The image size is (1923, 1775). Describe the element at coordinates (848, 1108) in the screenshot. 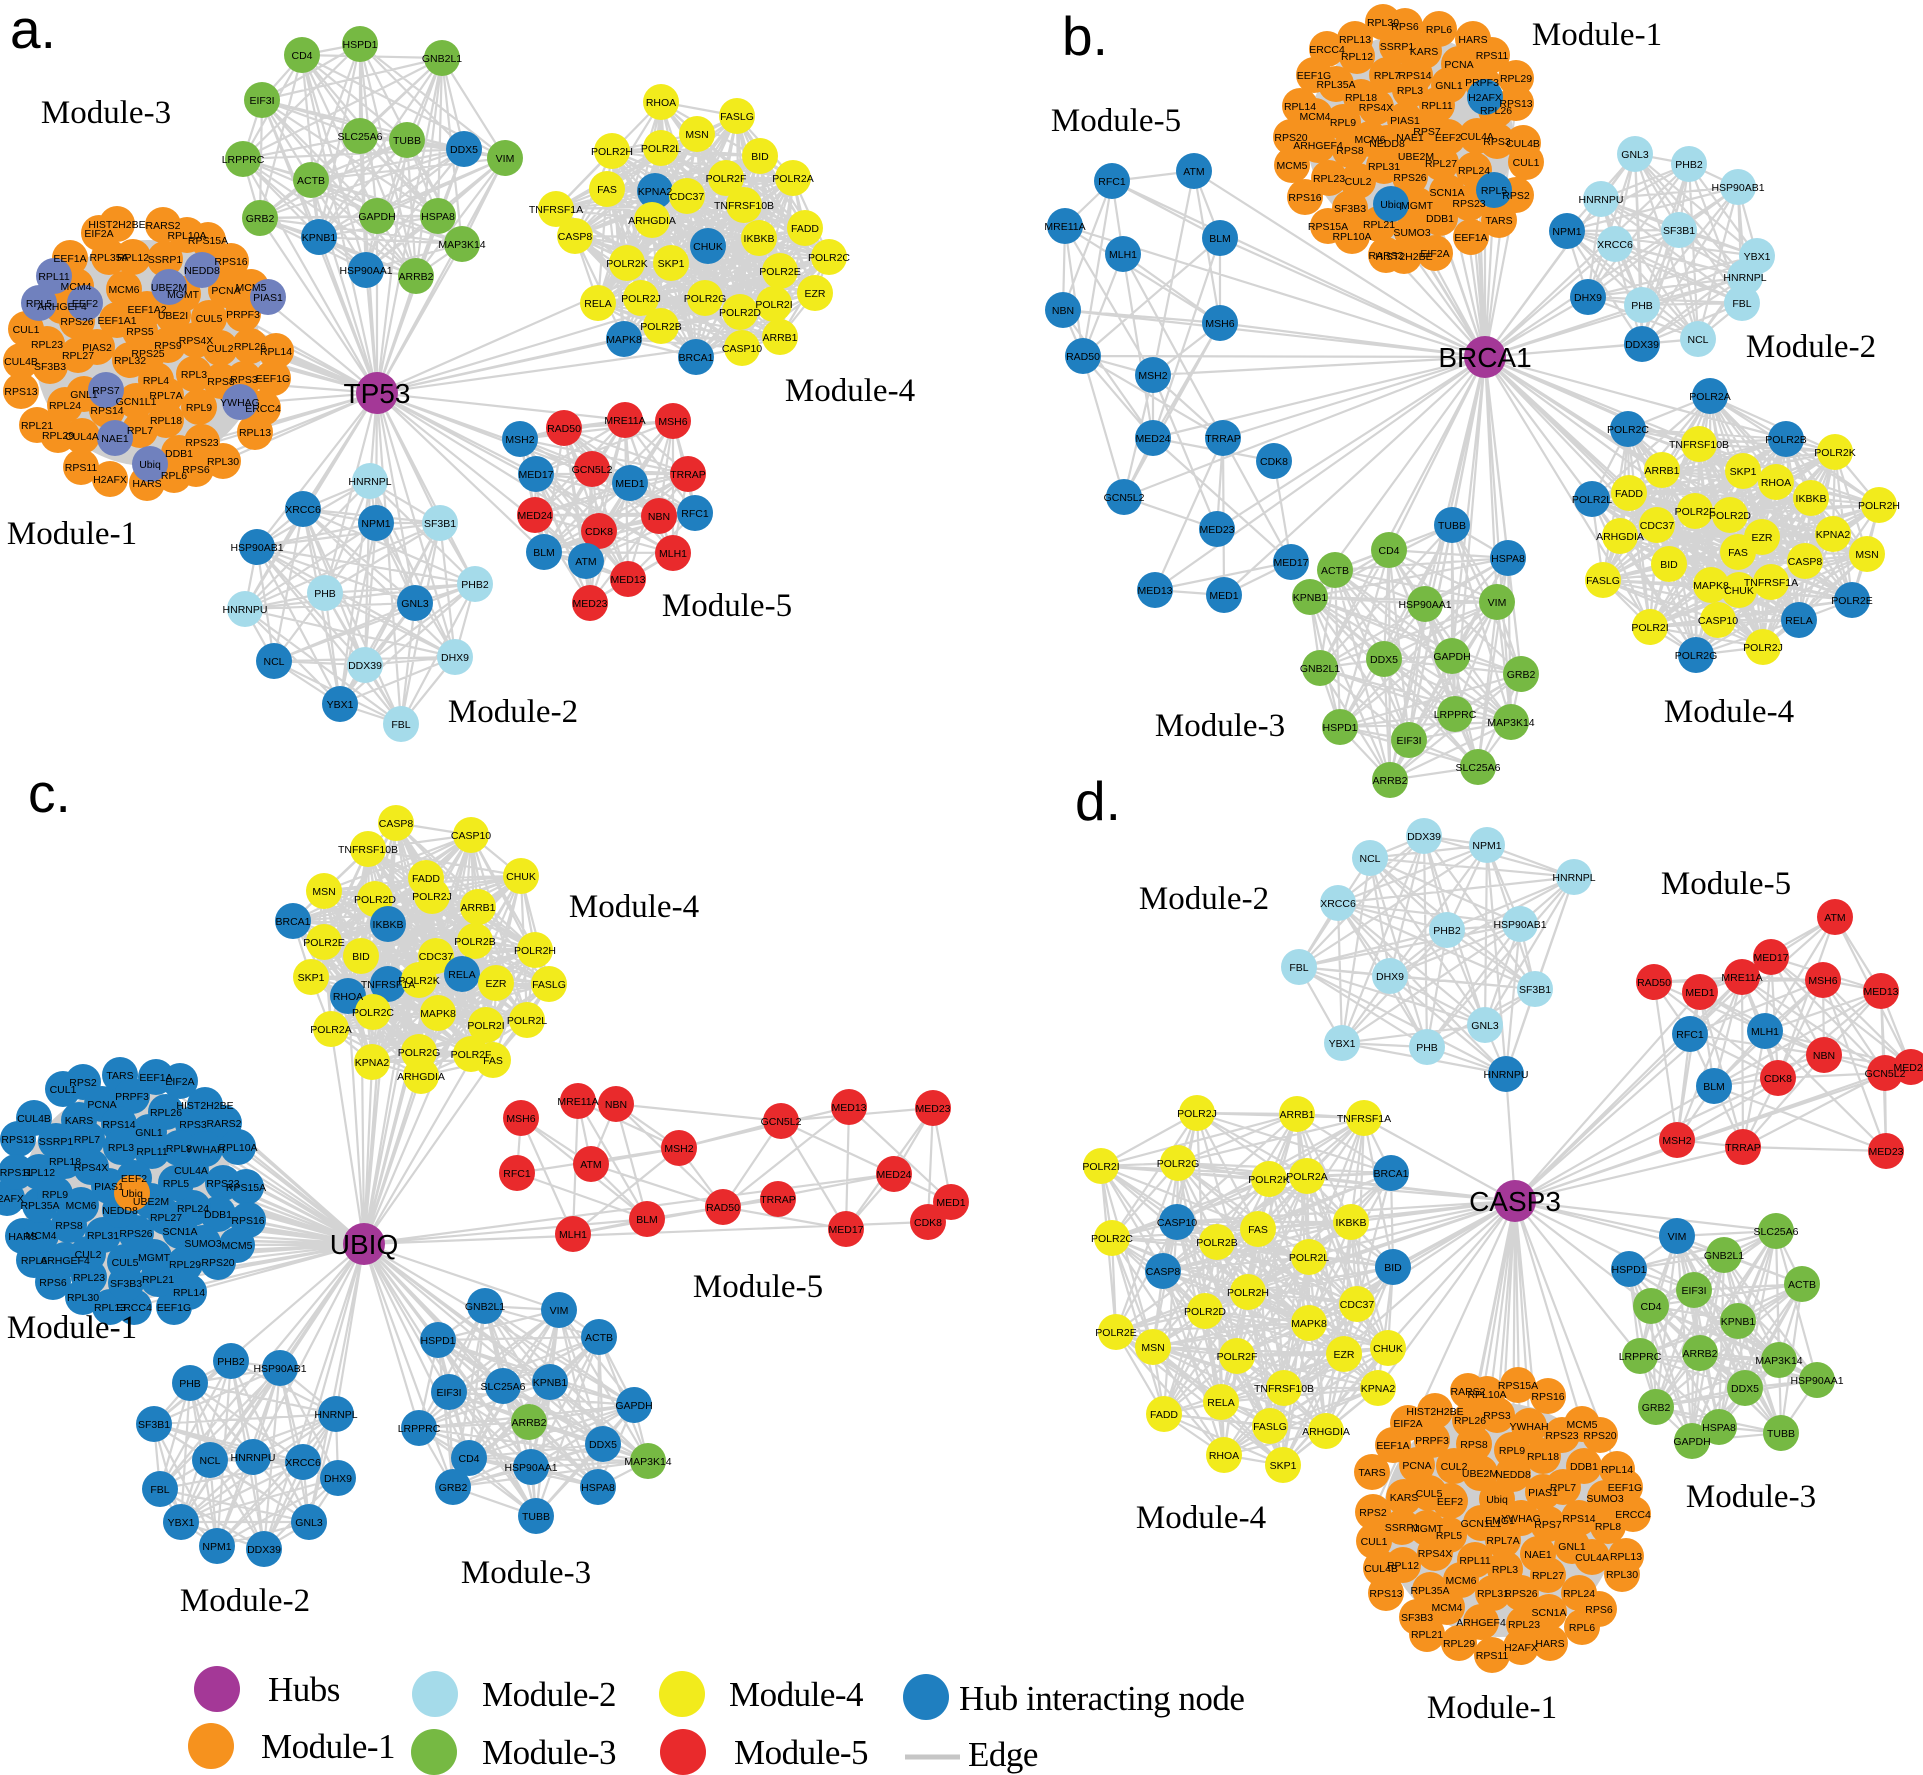

I see `svg-text: MED13` at that location.